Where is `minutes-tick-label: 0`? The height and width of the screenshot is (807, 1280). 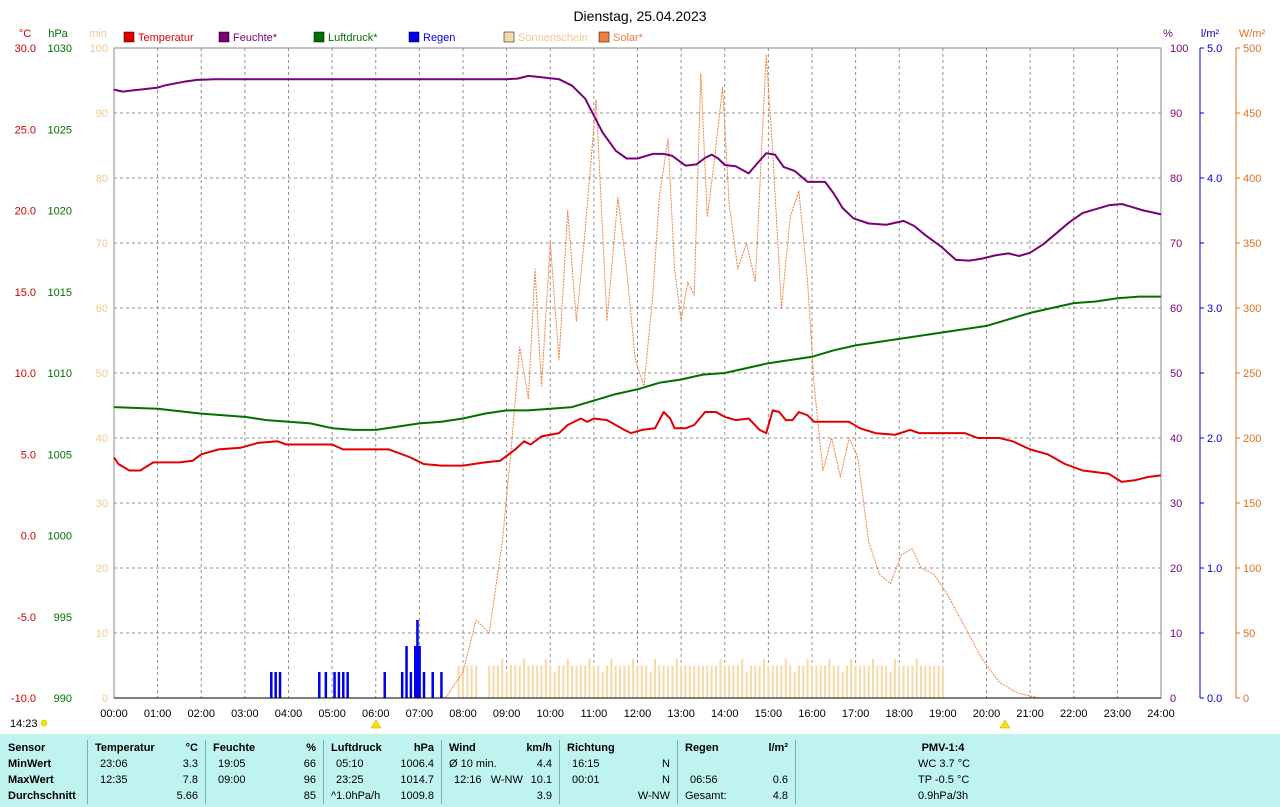
minutes-tick-label: 0 is located at coordinates (105, 699).